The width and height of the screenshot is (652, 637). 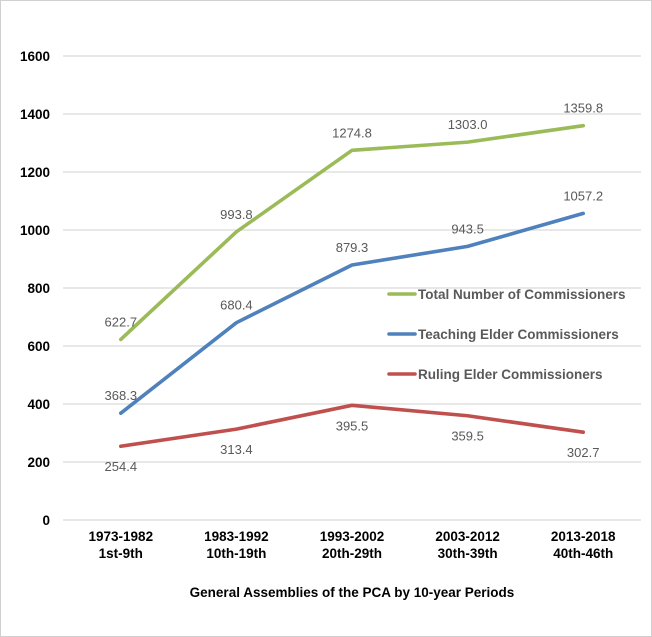 I want to click on data-point-label: 943.5, so click(x=467, y=228).